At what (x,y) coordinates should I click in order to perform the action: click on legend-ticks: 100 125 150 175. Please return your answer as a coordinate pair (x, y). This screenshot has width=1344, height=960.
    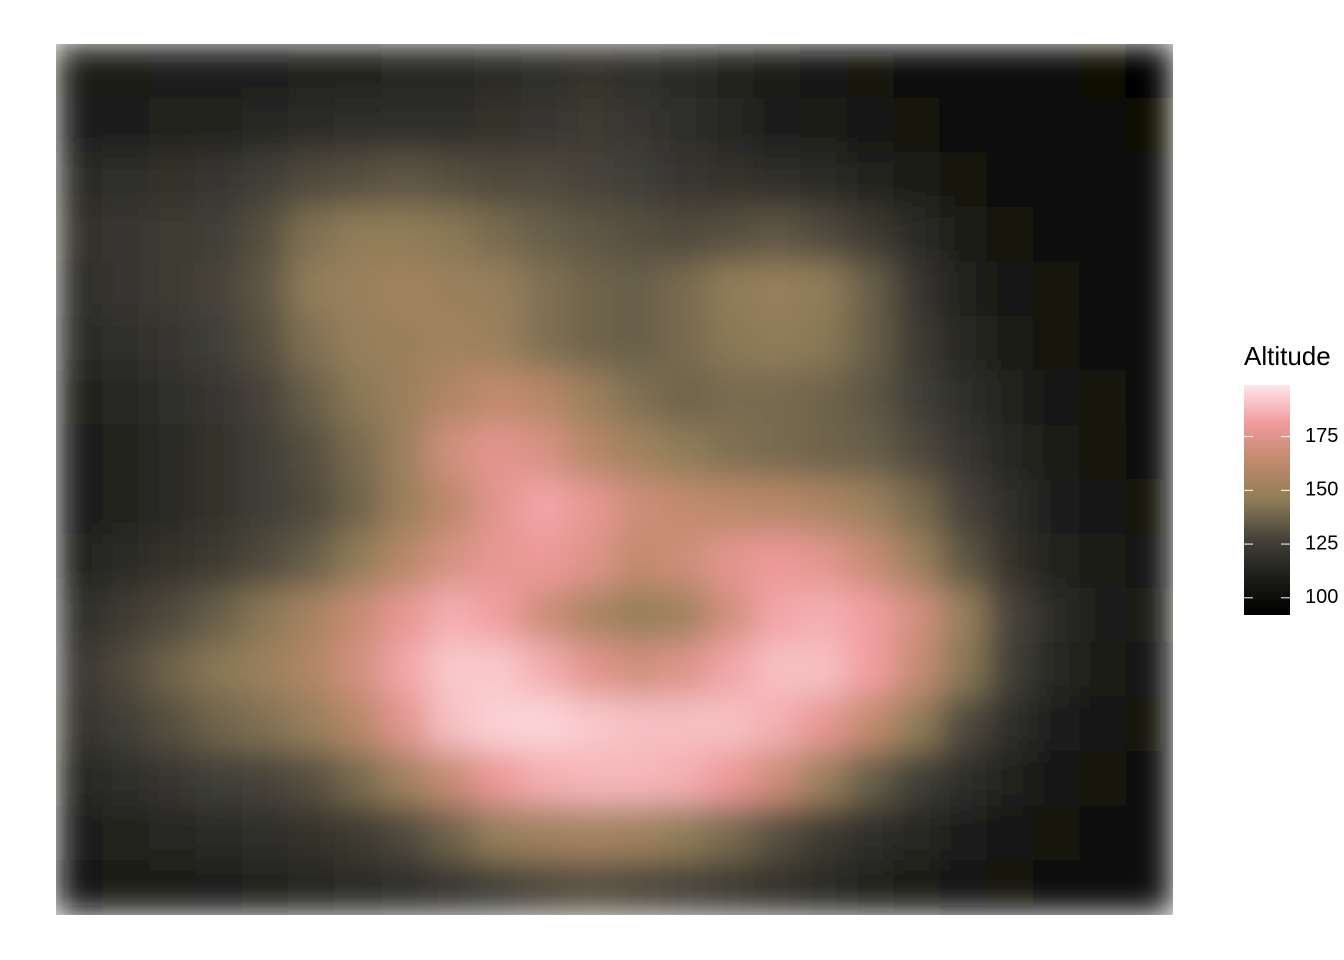
    Looking at the image, I should click on (1291, 516).